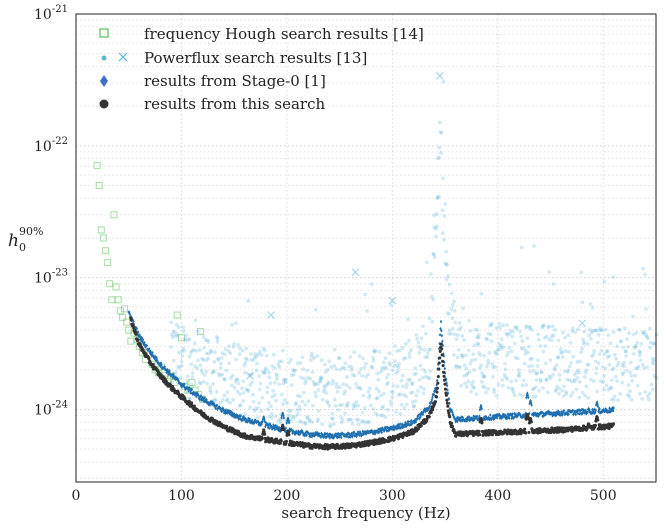  Describe the element at coordinates (365, 513) in the screenshot. I see `x-axis-title: search frequency (Hz)` at that location.